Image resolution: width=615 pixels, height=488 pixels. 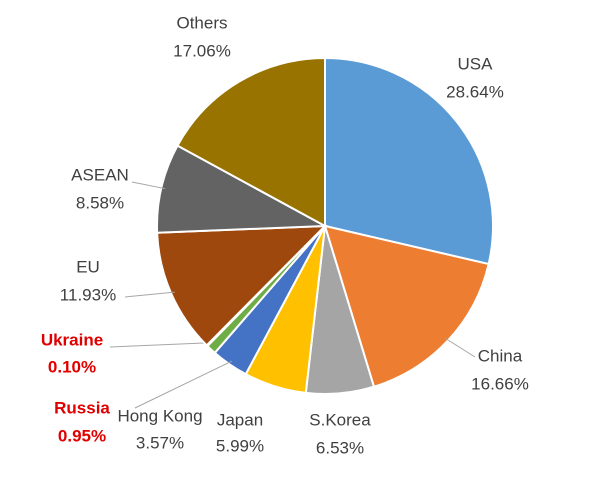 What do you see at coordinates (500, 383) in the screenshot?
I see `slice-value-label: 16.66%` at bounding box center [500, 383].